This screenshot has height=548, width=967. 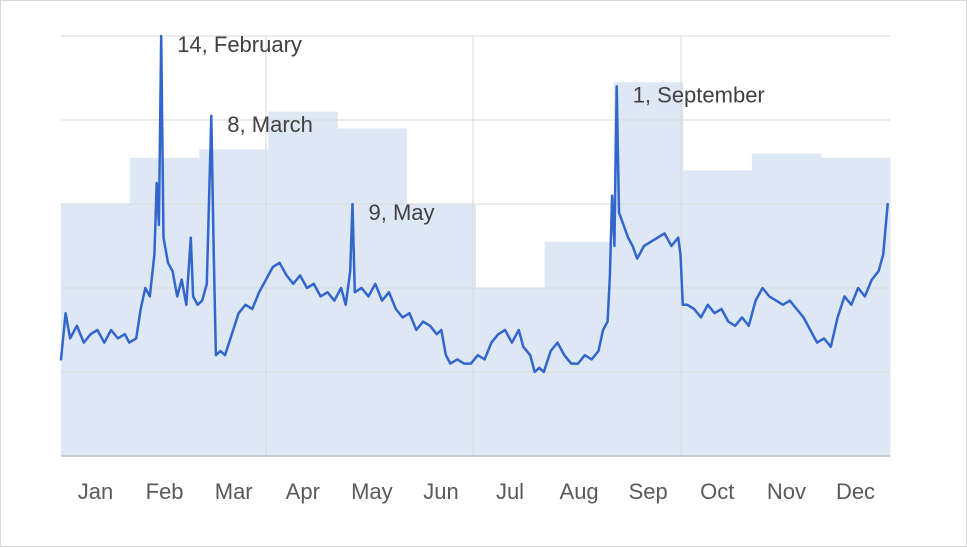 What do you see at coordinates (234, 302) in the screenshot?
I see `month-bar-mar` at bounding box center [234, 302].